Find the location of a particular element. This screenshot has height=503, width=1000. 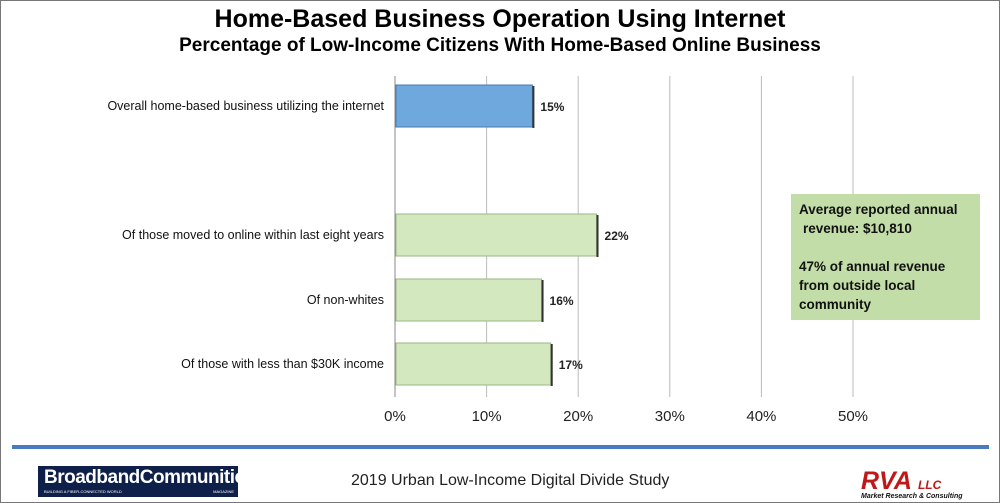

logo-text: BroadbandCommunities is located at coordinates (149, 477).